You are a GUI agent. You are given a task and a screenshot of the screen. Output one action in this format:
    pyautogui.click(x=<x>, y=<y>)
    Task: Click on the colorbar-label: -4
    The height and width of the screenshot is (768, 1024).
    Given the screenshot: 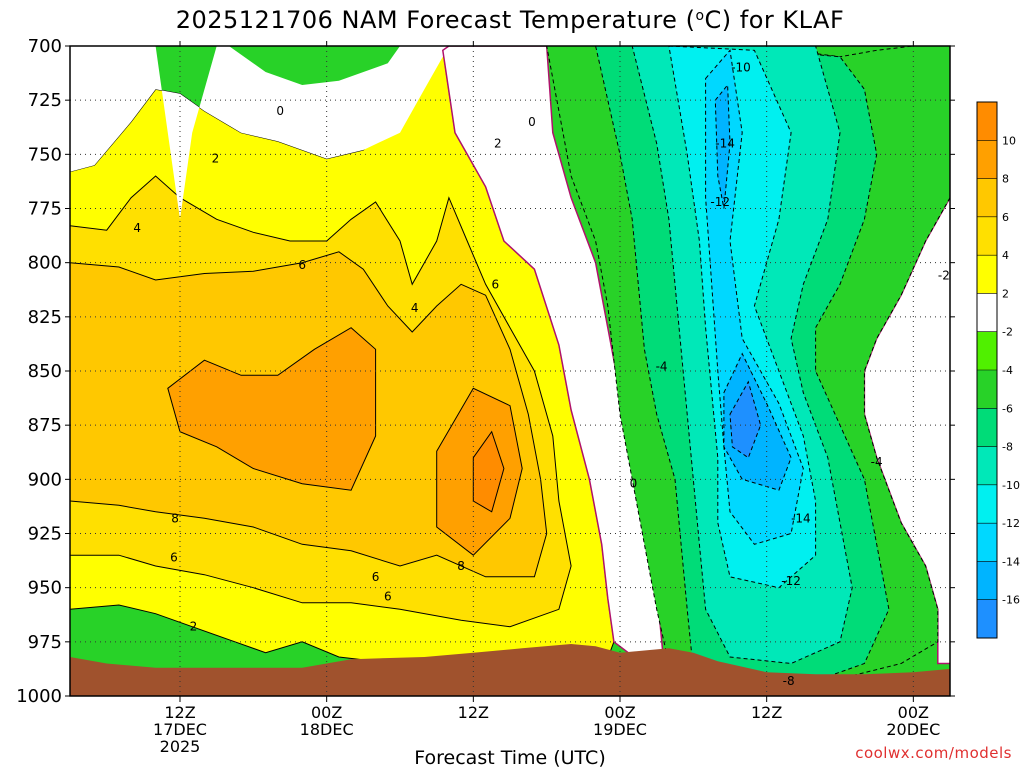 What is the action you would take?
    pyautogui.click(x=1007, y=370)
    